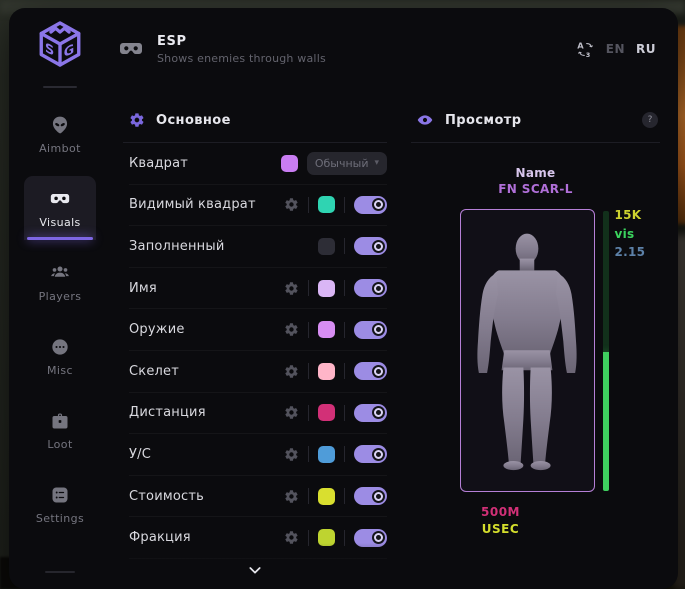 The height and width of the screenshot is (589, 685). What do you see at coordinates (241, 49) in the screenshot?
I see `app-titles: ESP Shows enemies through walls` at bounding box center [241, 49].